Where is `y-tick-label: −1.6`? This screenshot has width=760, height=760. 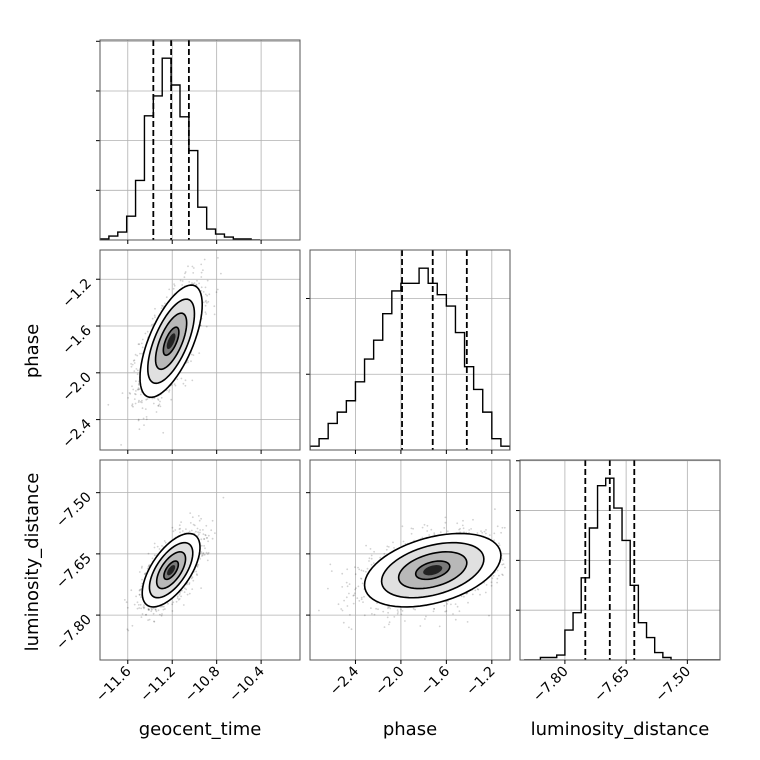 y-tick-label: −1.6 is located at coordinates (76, 339).